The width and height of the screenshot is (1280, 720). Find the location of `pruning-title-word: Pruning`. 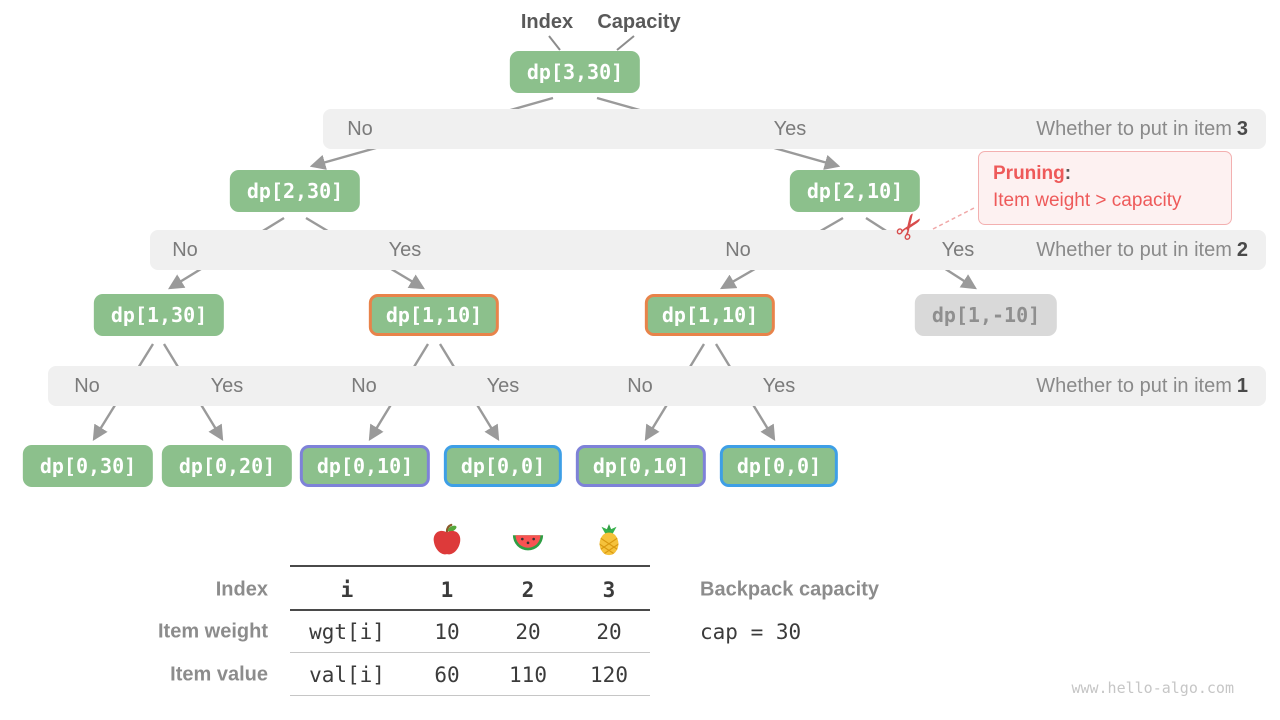

pruning-title-word: Pruning is located at coordinates (1029, 173).